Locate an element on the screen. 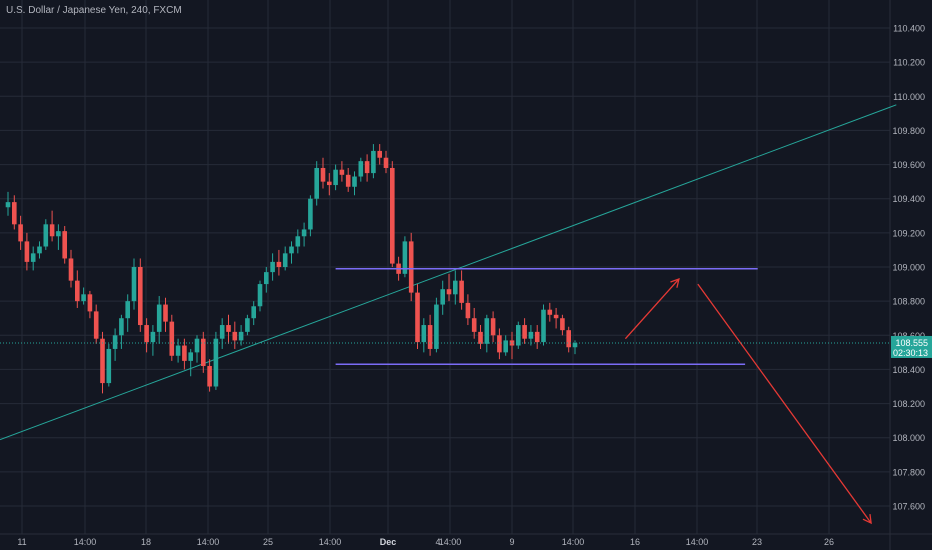  time-tick-label: 4 is located at coordinates (437, 542).